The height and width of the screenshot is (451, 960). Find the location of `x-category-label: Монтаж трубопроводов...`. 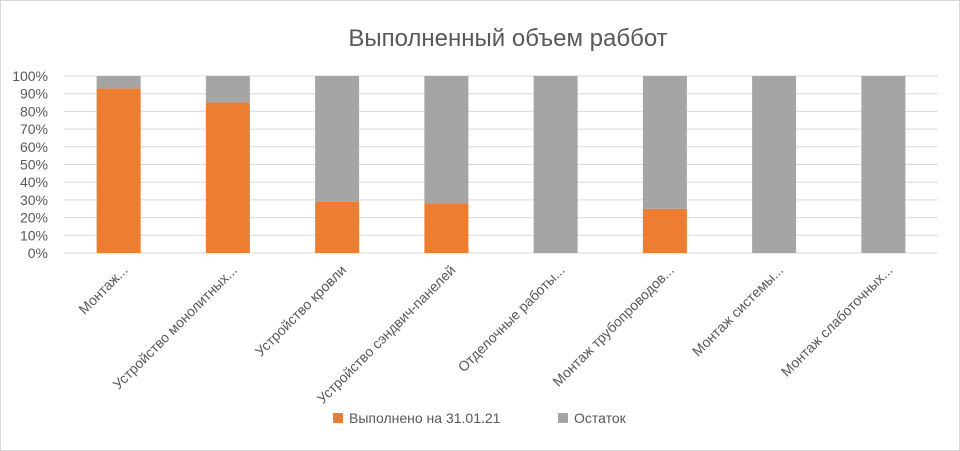

x-category-label: Монтаж трубопроводов... is located at coordinates (613, 326).